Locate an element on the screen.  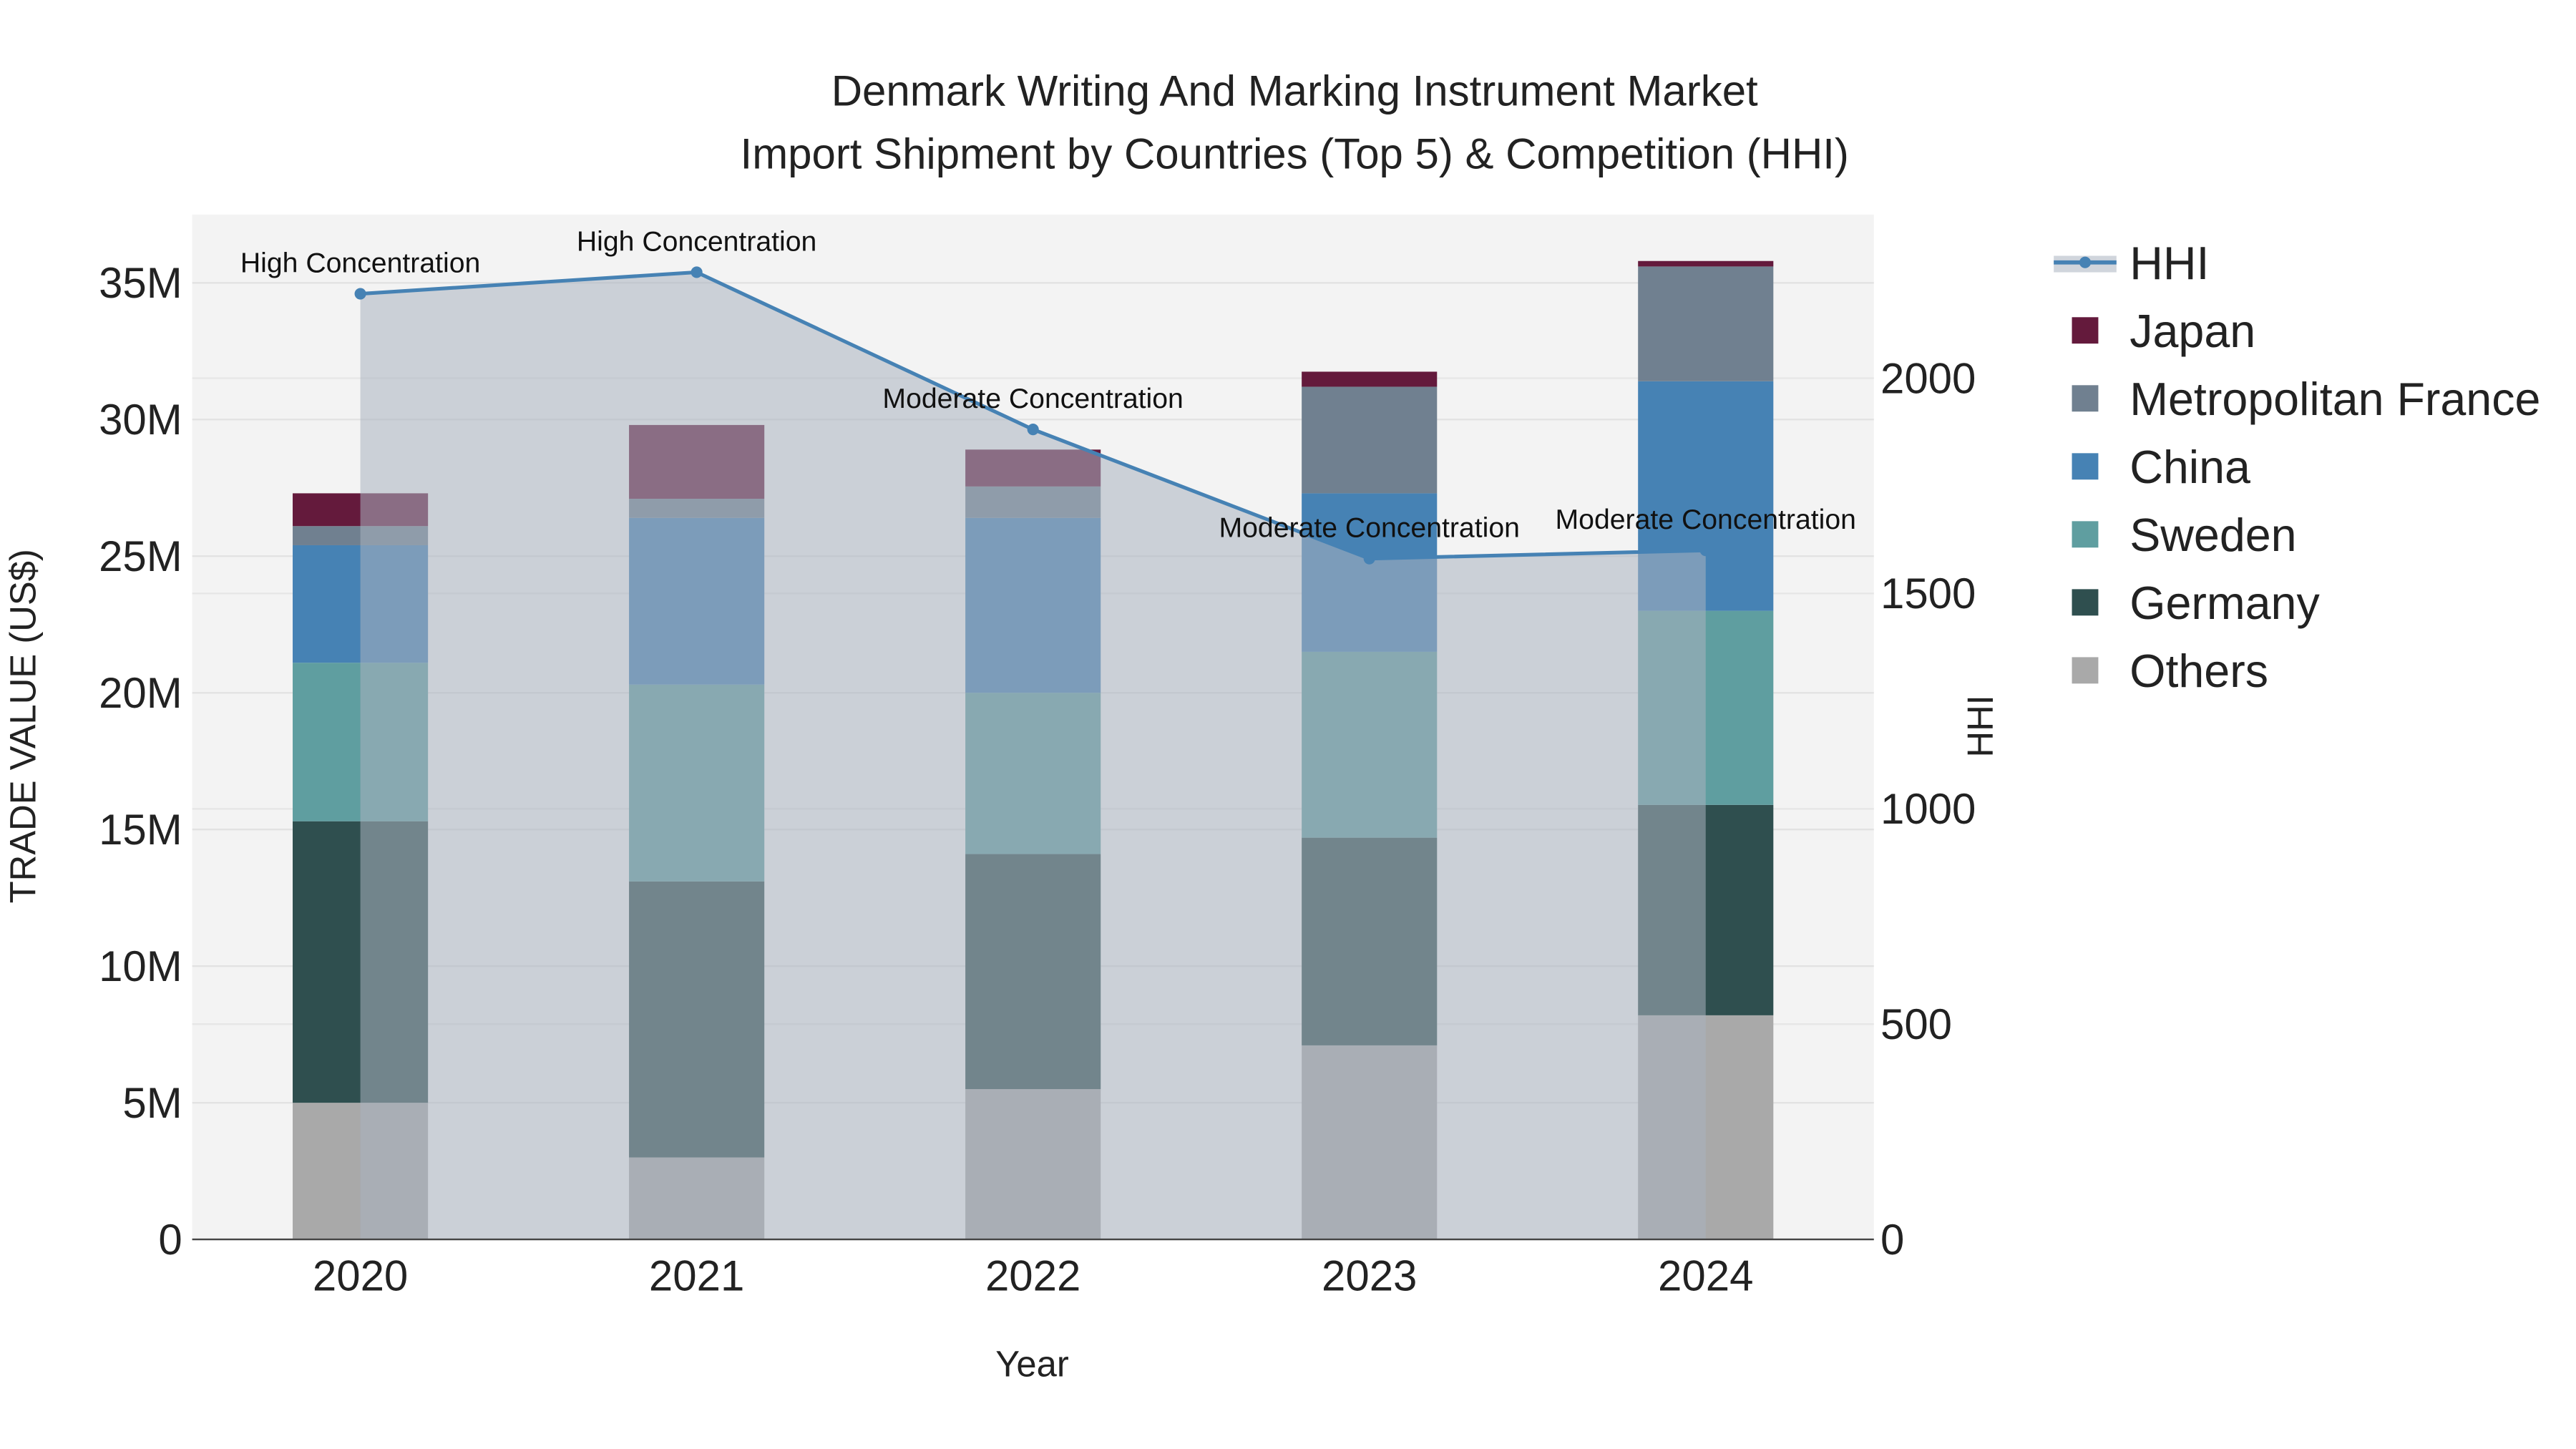
y-tick-label: 5M is located at coordinates (152, 1103).